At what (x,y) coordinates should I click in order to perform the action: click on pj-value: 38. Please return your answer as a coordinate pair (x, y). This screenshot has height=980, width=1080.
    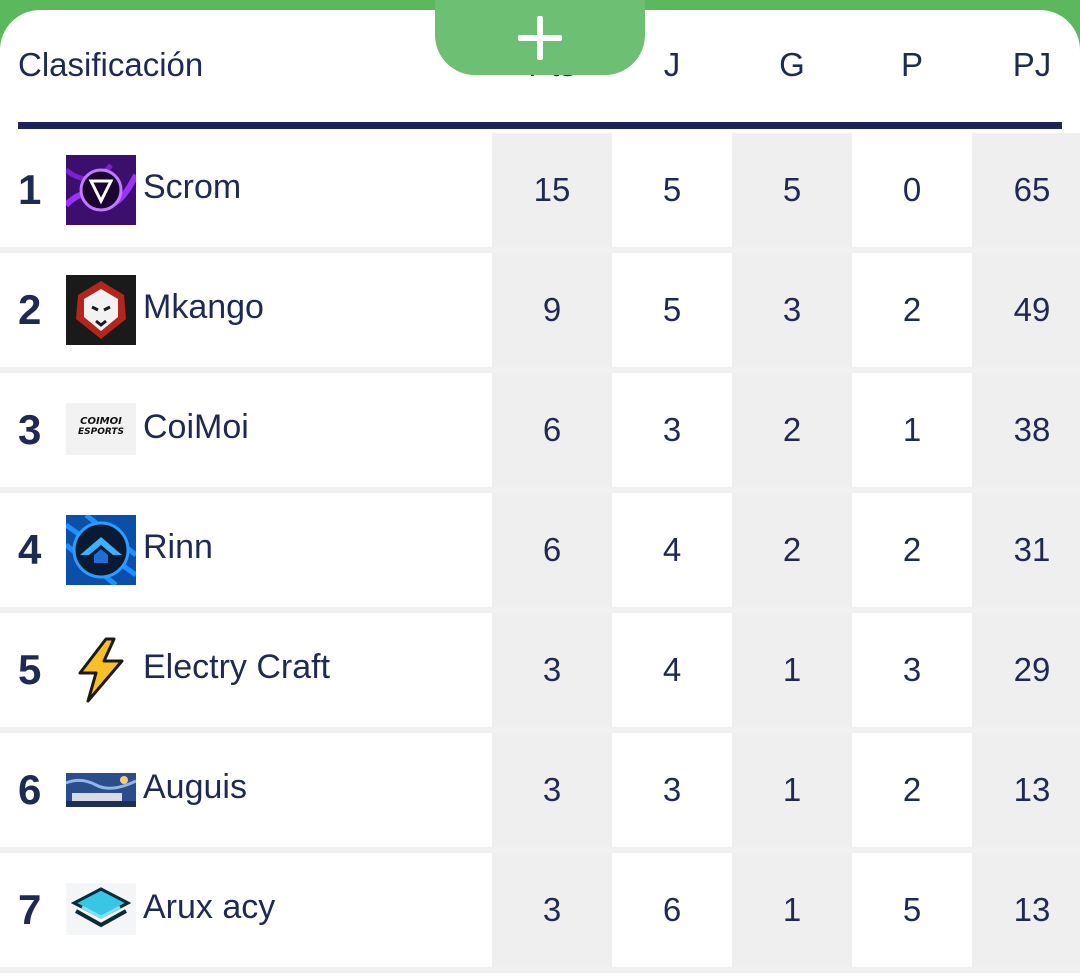
    Looking at the image, I should click on (1026, 430).